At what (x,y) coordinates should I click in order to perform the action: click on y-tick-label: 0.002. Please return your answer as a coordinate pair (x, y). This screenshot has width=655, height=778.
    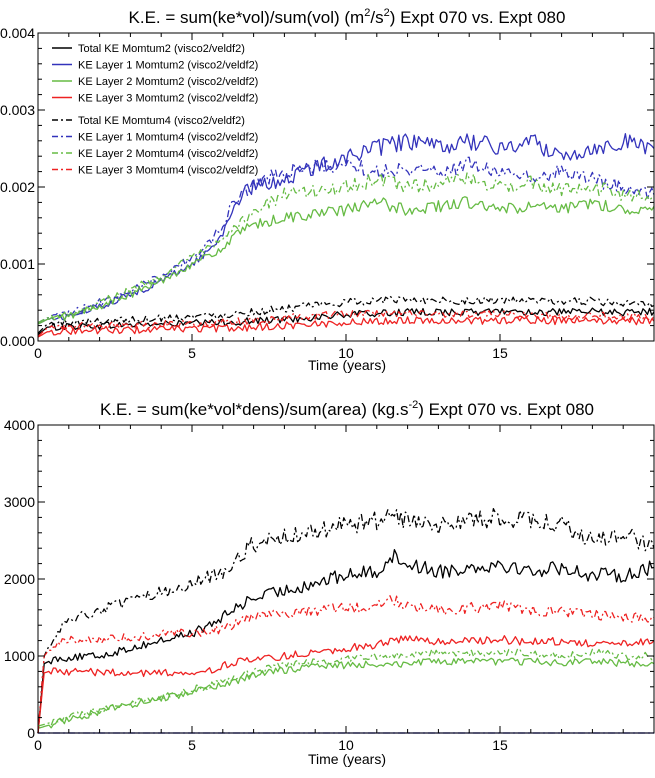
    Looking at the image, I should click on (17, 187).